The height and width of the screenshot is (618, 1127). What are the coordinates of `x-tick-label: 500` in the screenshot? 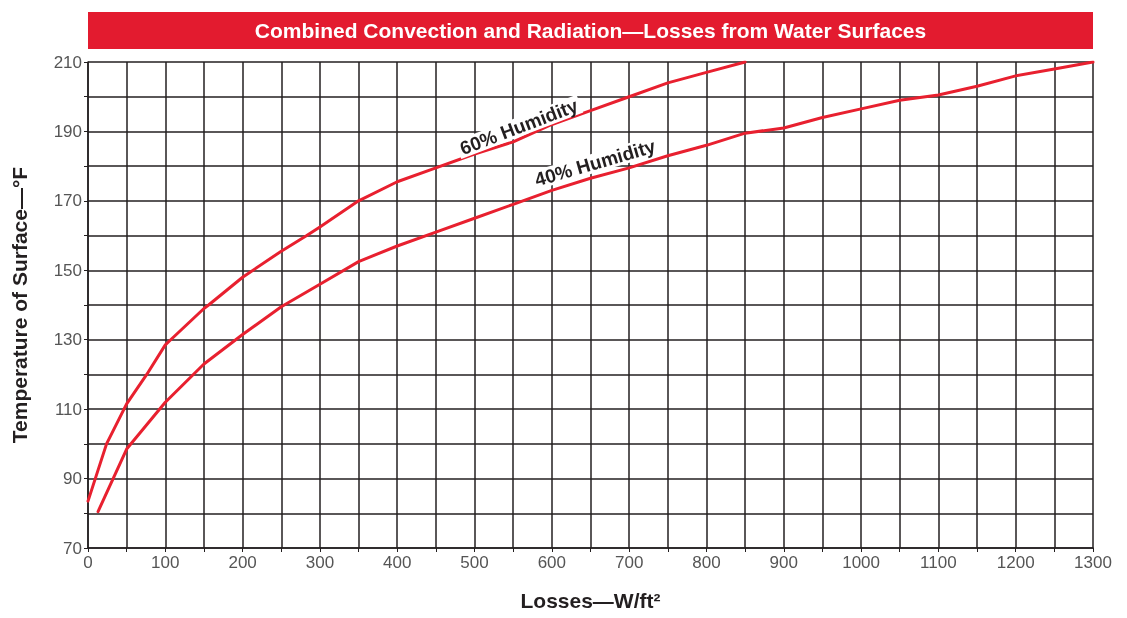 It's located at (474, 562).